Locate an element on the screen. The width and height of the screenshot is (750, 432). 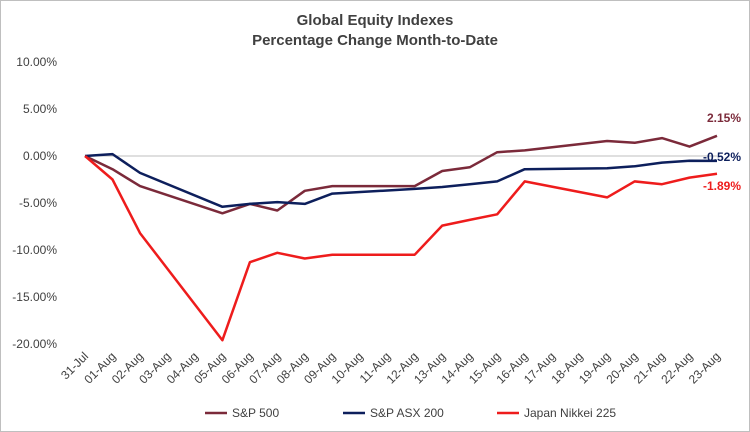
series-end-label: -1.89% is located at coordinates (722, 186).